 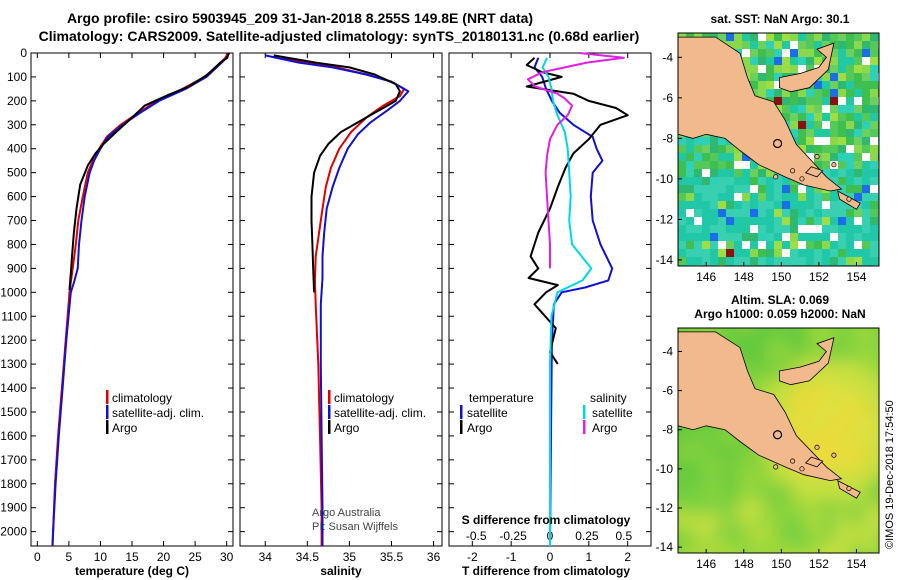 I want to click on map-content, so click(x=778, y=149).